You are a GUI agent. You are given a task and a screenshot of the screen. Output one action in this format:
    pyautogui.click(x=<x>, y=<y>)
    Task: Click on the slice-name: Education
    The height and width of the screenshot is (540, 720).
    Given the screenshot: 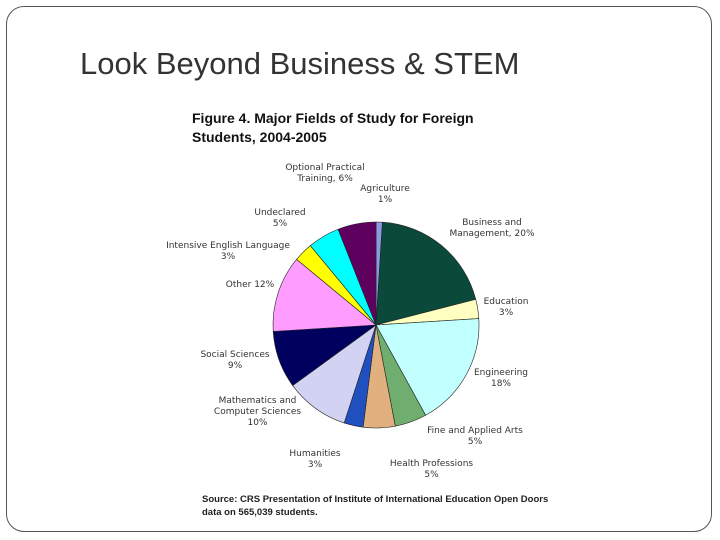 What is the action you would take?
    pyautogui.click(x=506, y=302)
    